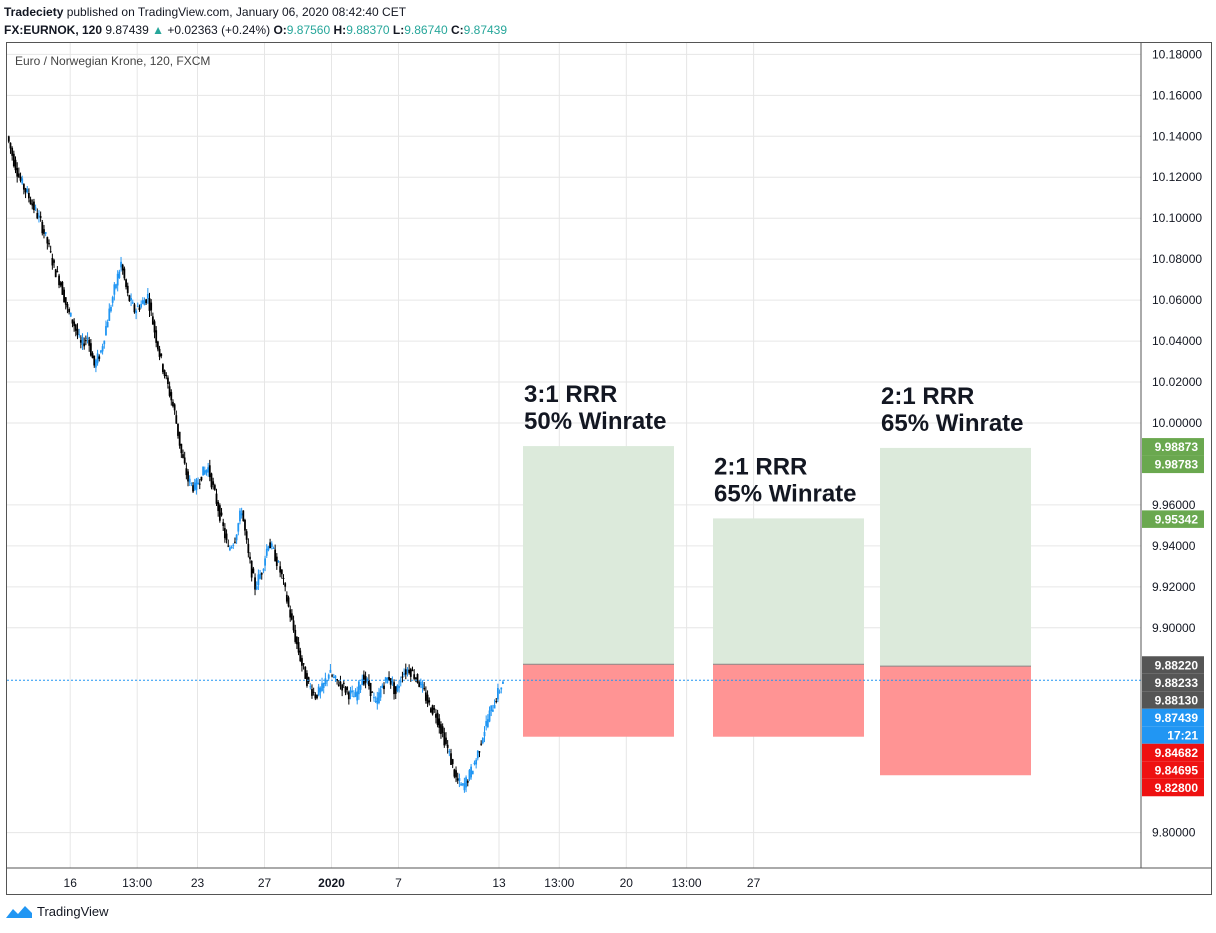 Image resolution: width=1216 pixels, height=933 pixels. What do you see at coordinates (1173, 700) in the screenshot?
I see `price-label-dark: 9.88130` at bounding box center [1173, 700].